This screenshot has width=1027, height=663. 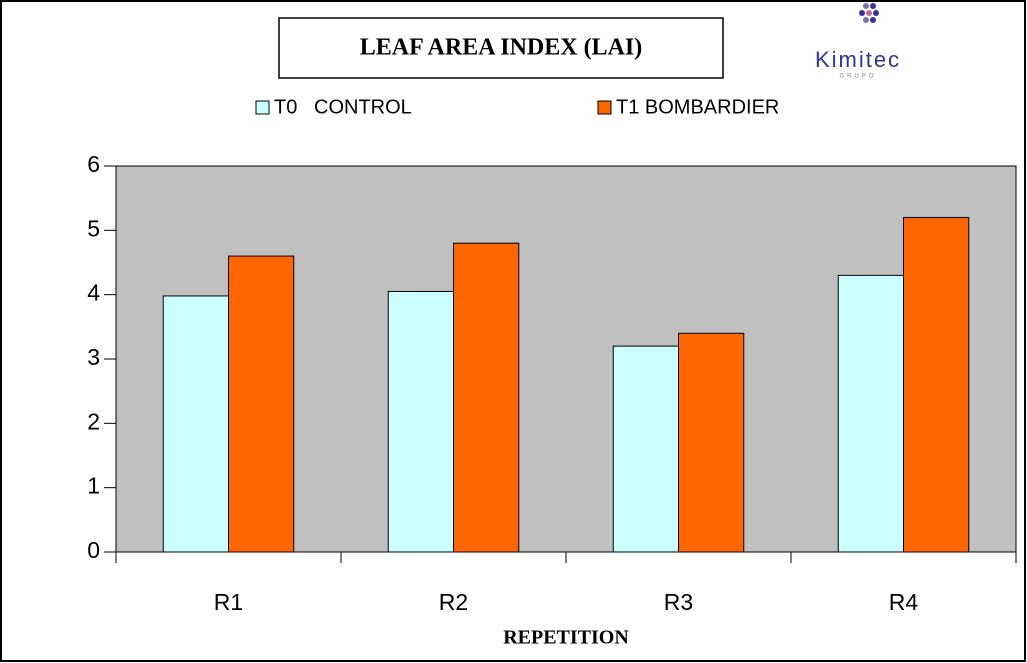 I want to click on chart-title: LEAF AREA INDEX (LAI), so click(x=501, y=48).